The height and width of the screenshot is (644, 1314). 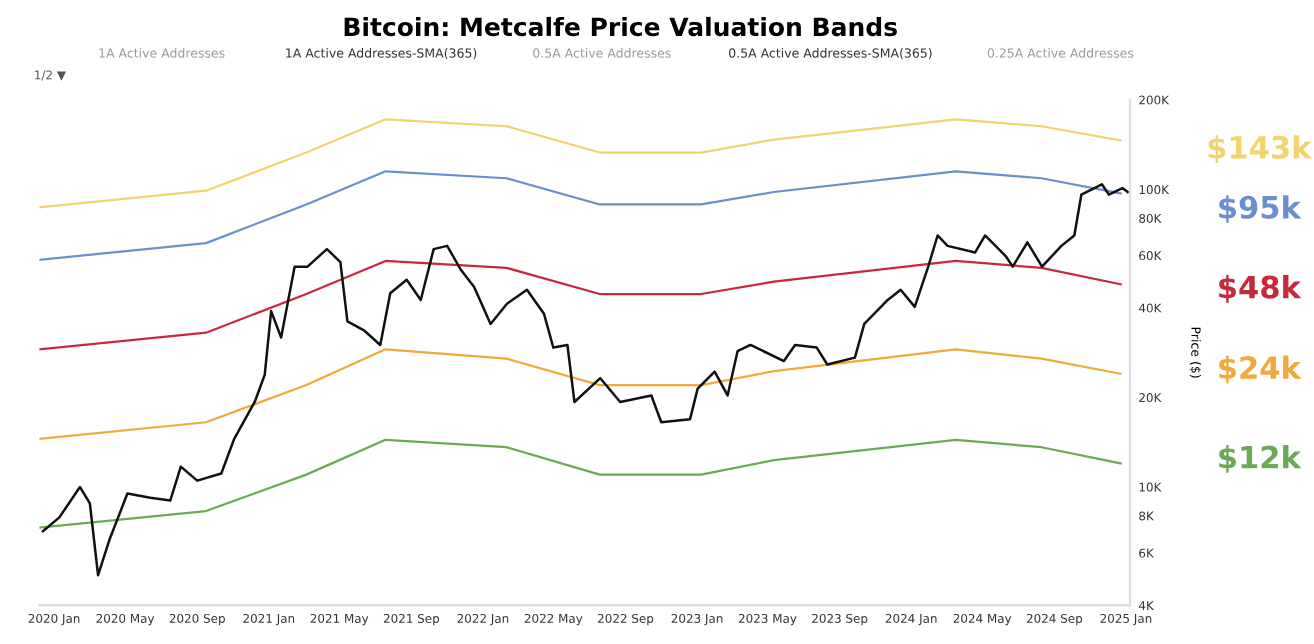 I want to click on text: $24k, so click(x=1260, y=369).